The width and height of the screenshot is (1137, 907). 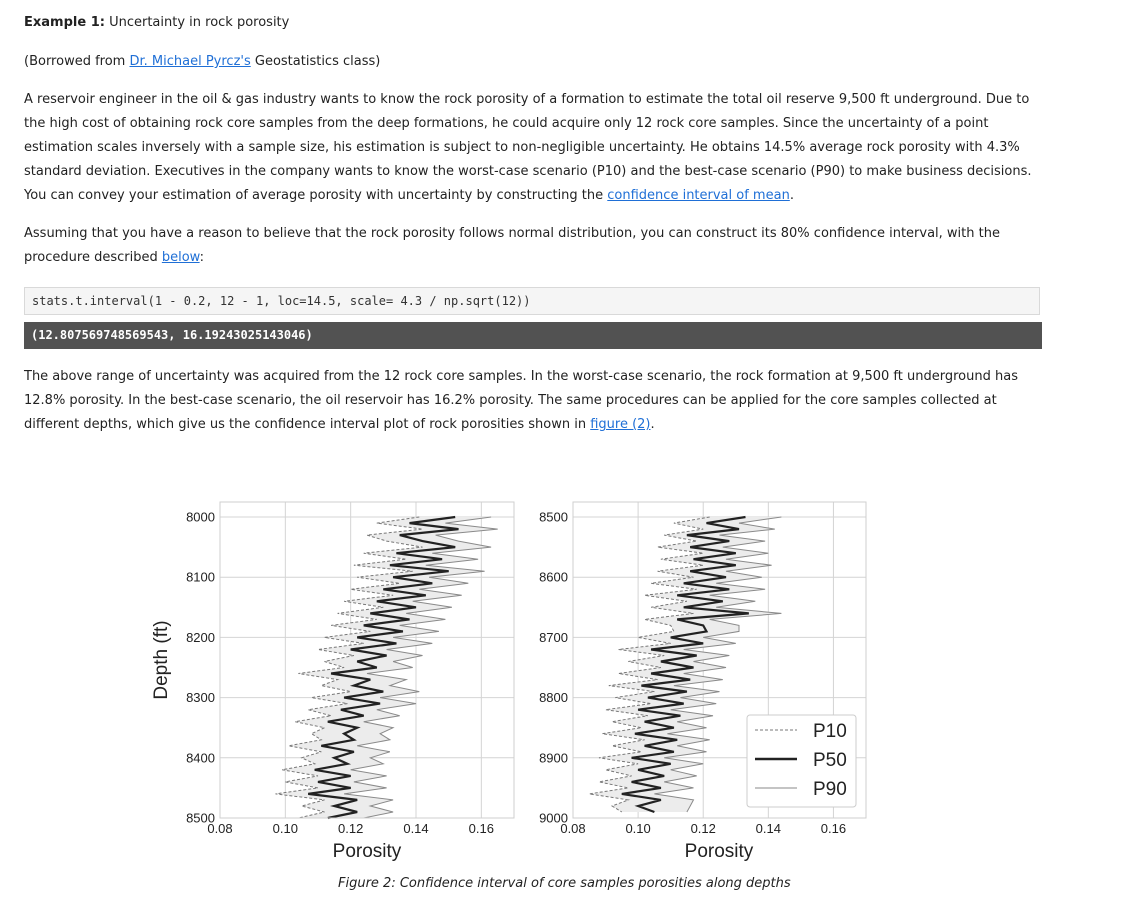 I want to click on y-tick-label: 8800, so click(x=553, y=697).